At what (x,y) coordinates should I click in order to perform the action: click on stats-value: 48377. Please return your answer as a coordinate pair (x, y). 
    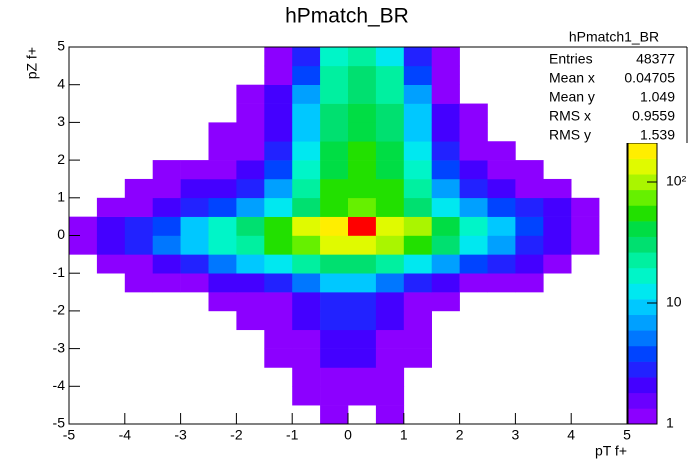
    Looking at the image, I should click on (655, 59).